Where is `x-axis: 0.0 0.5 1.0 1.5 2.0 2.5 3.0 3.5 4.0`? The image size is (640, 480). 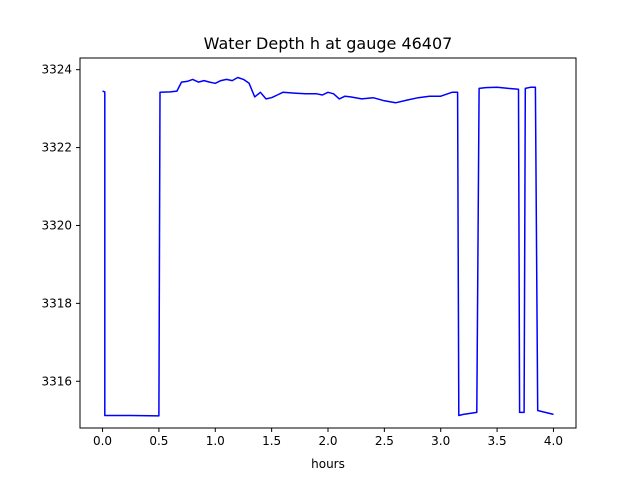 x-axis: 0.0 0.5 1.0 1.5 2.0 2.5 3.0 3.5 4.0 is located at coordinates (328, 438).